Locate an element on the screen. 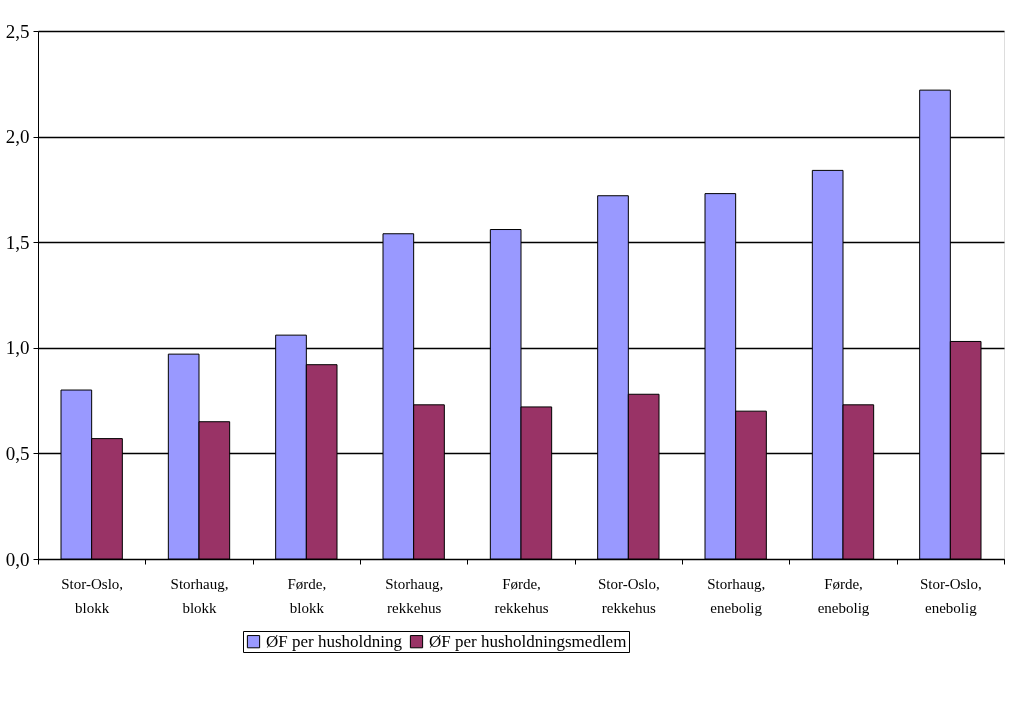 The image size is (1032, 701). x-tick-label: Storhaug, enebolig is located at coordinates (736, 595).